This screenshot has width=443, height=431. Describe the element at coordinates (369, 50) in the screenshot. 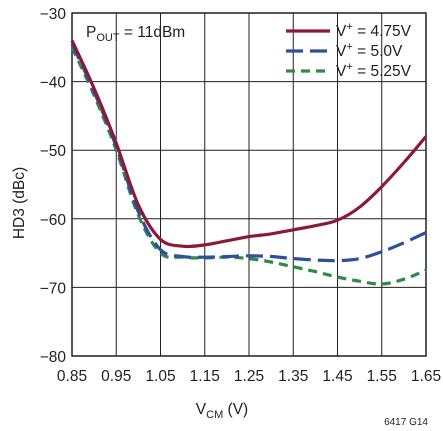

I see `legend-label: V+ = 5.0V` at that location.